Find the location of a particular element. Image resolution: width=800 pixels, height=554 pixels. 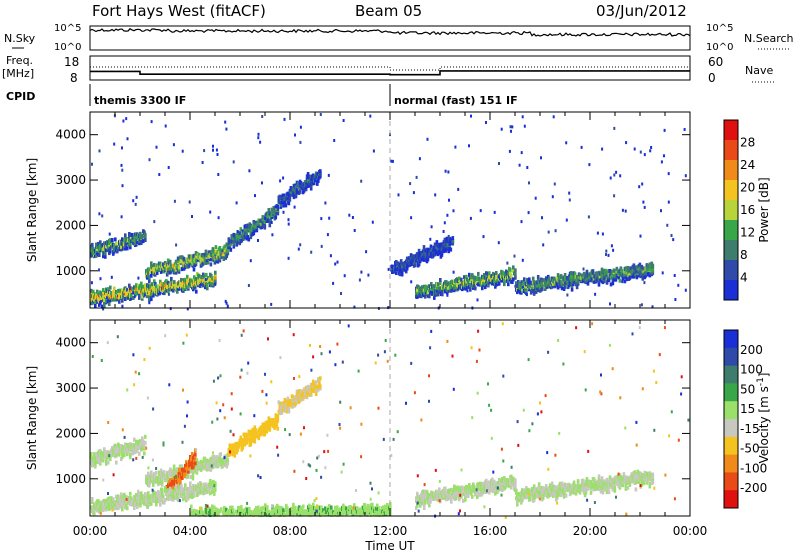

nsky-tick-bottom: 10^0 is located at coordinates (67, 47).